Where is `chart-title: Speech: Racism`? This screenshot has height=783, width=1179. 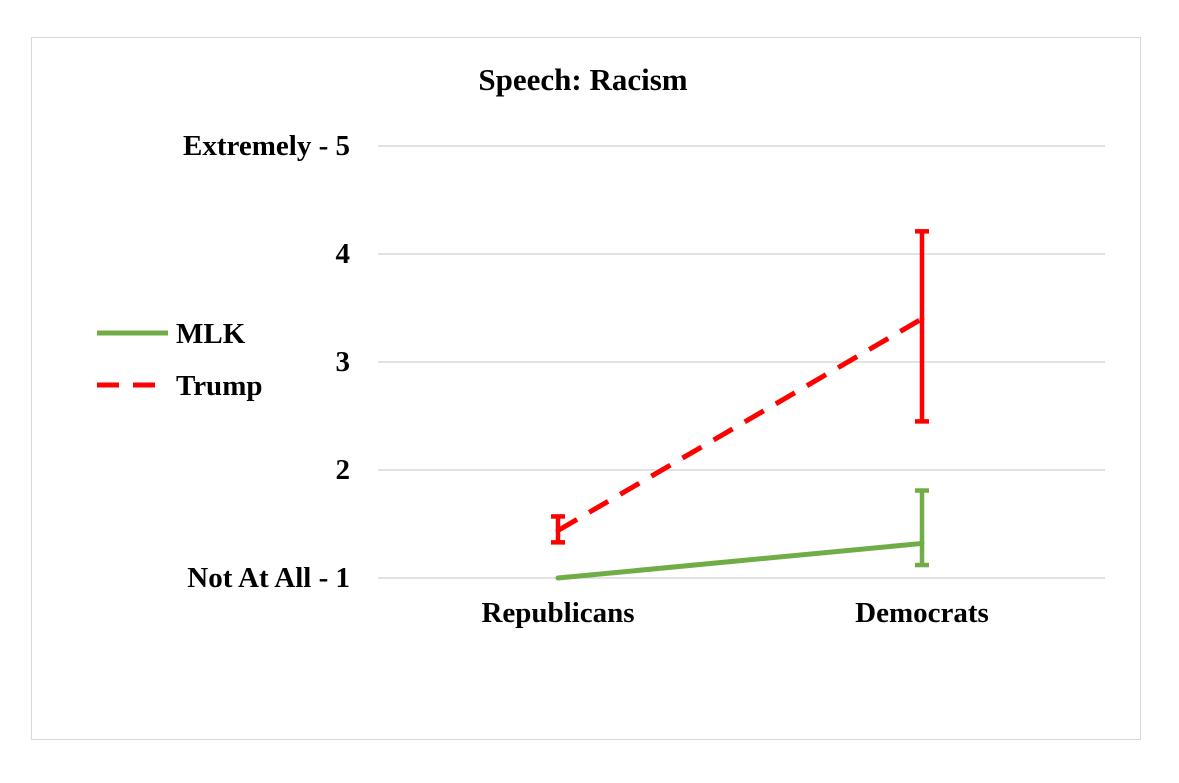 chart-title: Speech: Racism is located at coordinates (582, 79).